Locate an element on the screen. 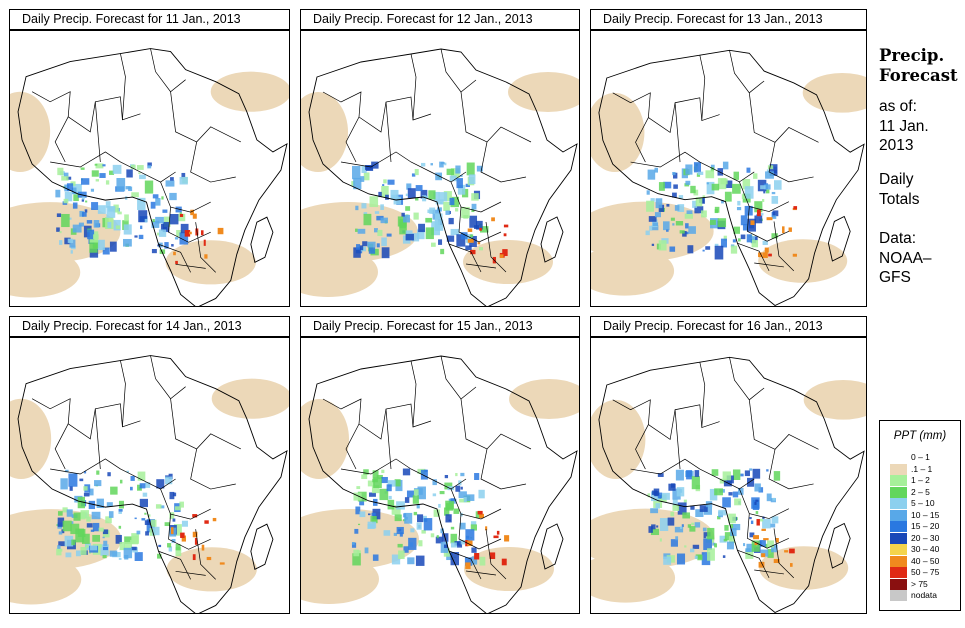  data-line2: NOAA– is located at coordinates (905, 258).